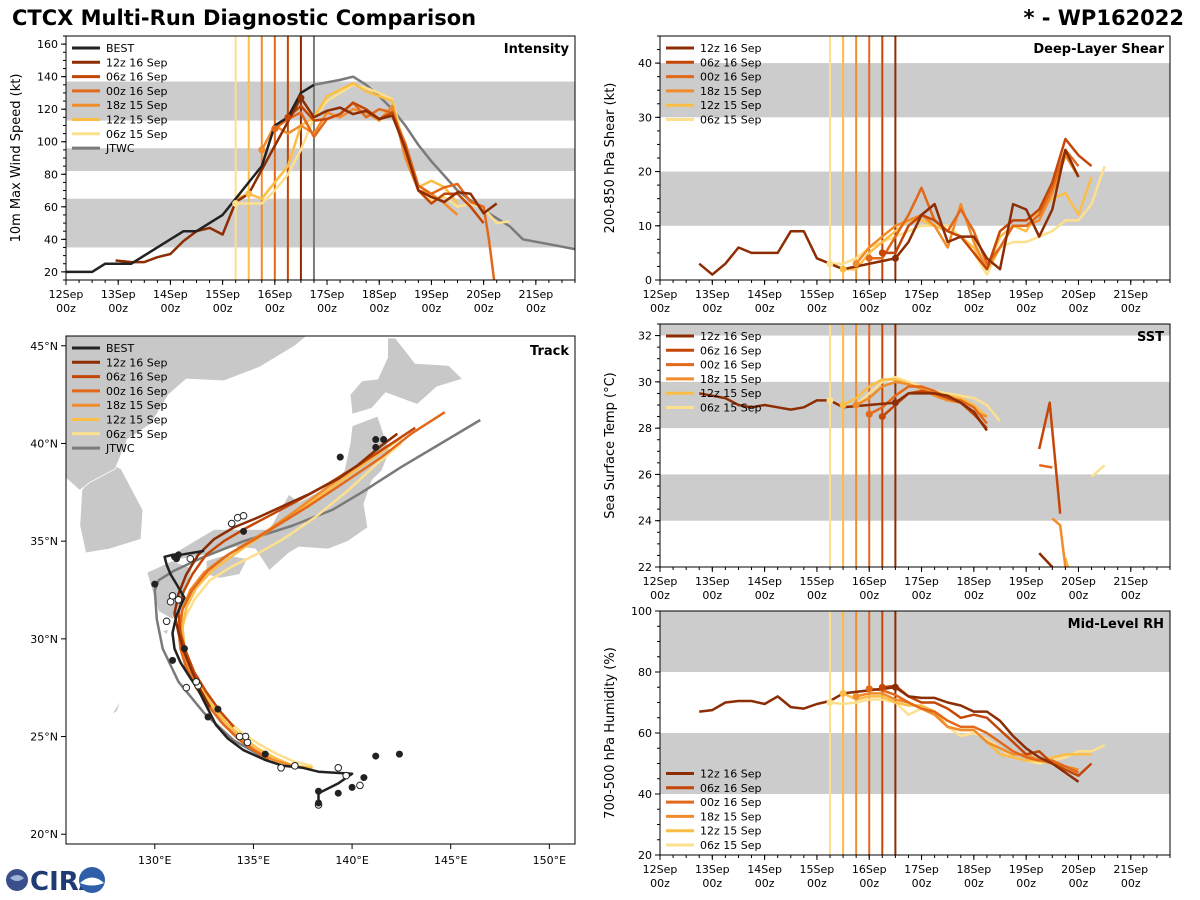 The width and height of the screenshot is (1200, 900). I want to click on y-tick-label: 80, so click(51, 174).